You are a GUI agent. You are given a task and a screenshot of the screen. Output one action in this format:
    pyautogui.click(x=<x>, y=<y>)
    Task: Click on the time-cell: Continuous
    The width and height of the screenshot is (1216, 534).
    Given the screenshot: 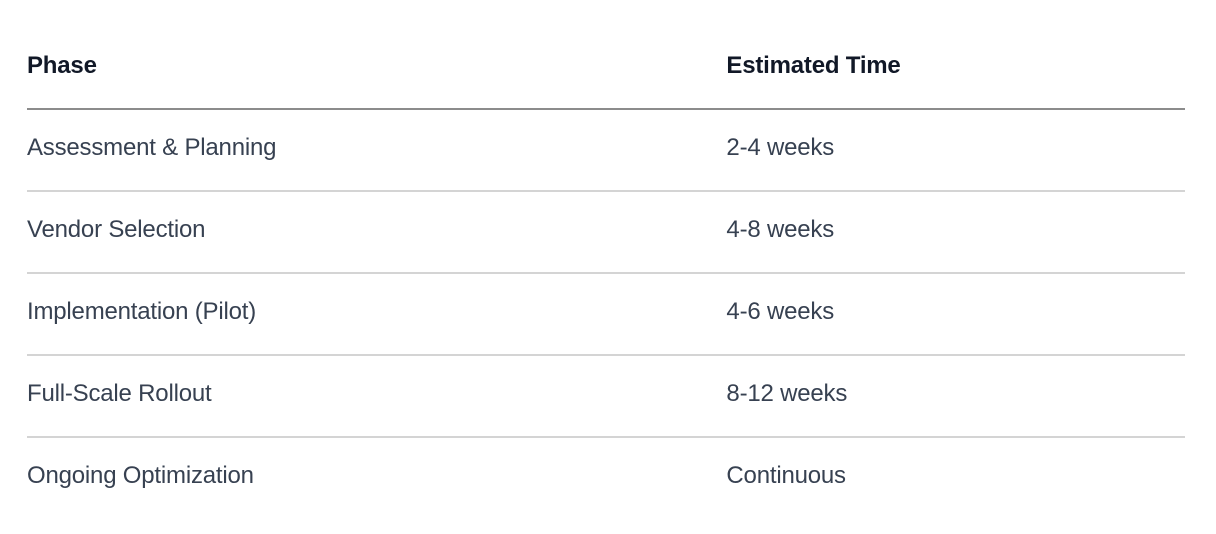 What is the action you would take?
    pyautogui.click(x=786, y=475)
    